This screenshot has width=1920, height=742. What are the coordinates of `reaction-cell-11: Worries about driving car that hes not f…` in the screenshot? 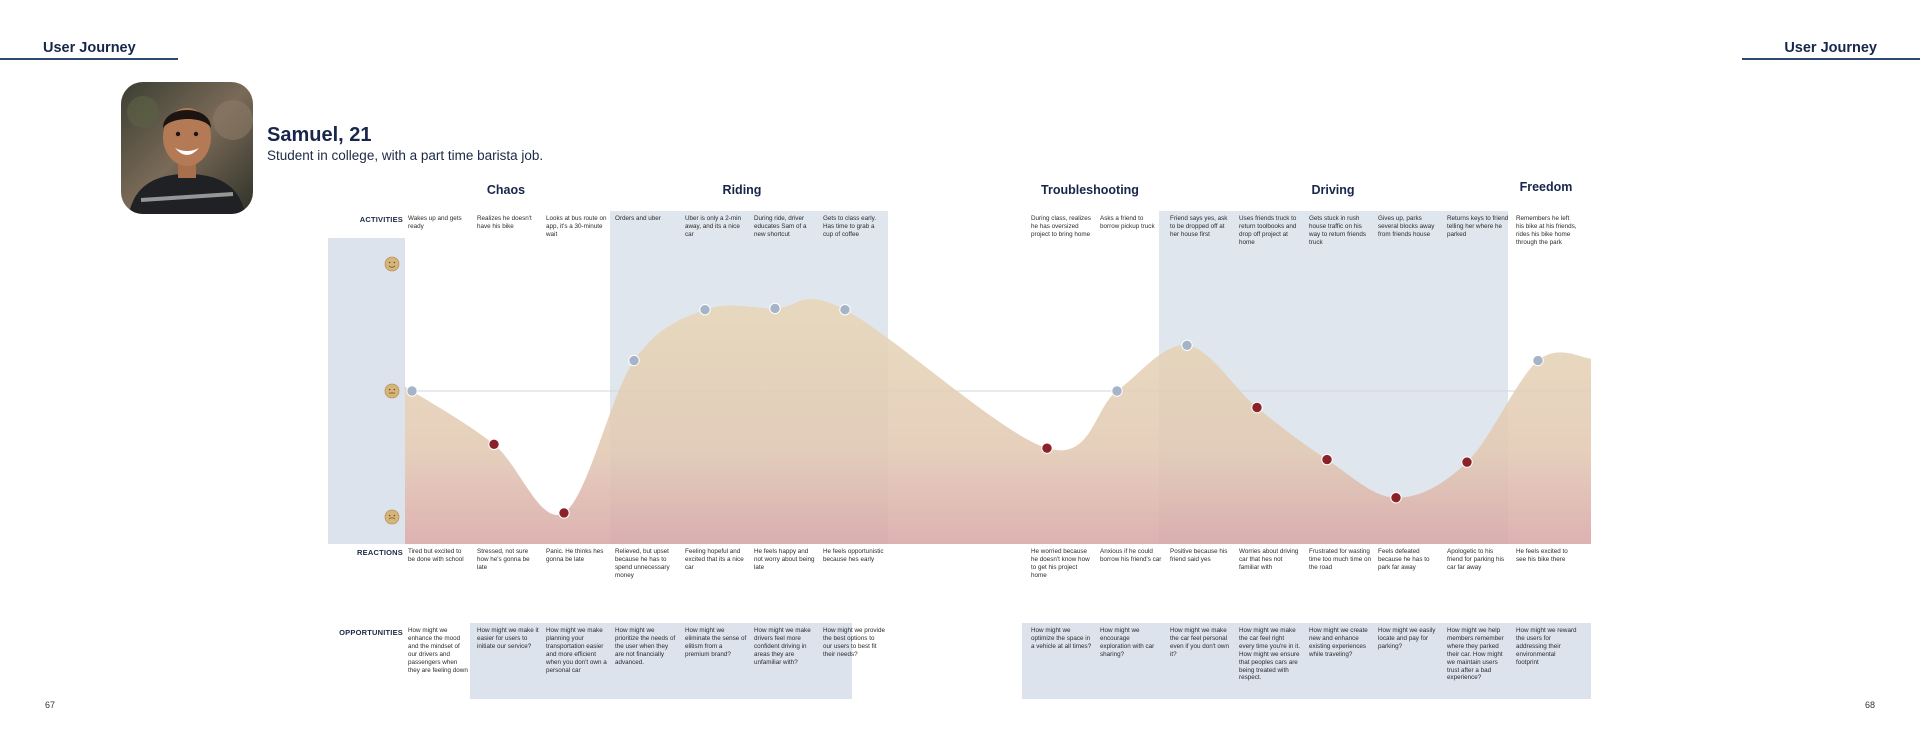 It's located at (1269, 559).